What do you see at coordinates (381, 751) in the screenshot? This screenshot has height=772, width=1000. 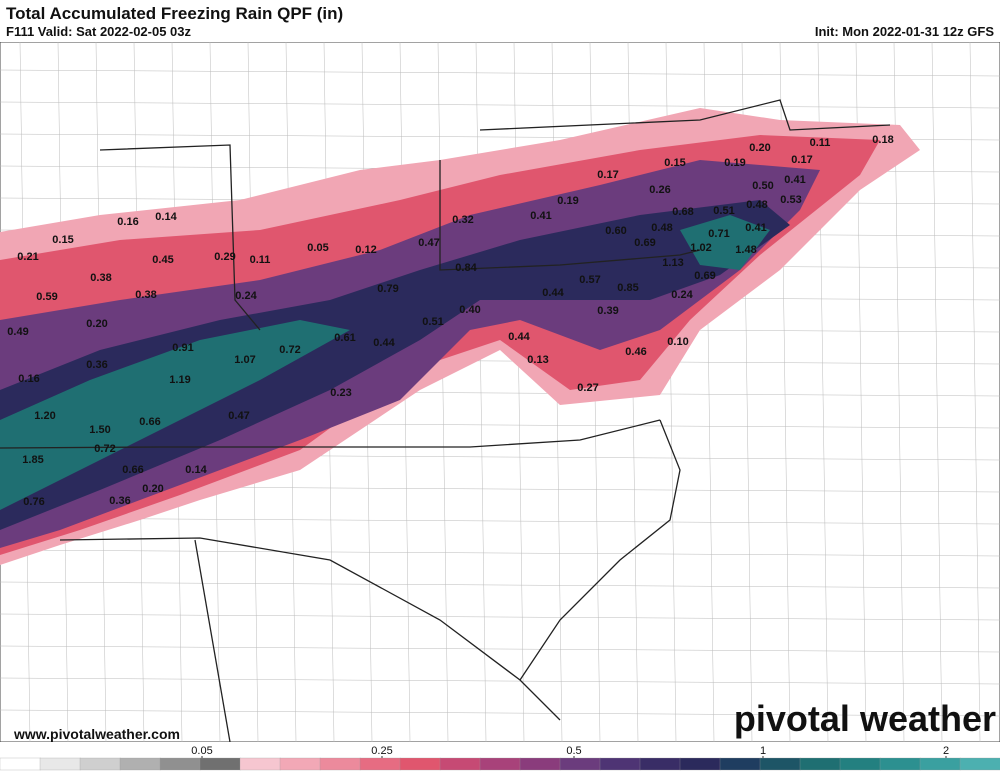 I see `colorbar-tick-label: 0.25` at bounding box center [381, 751].